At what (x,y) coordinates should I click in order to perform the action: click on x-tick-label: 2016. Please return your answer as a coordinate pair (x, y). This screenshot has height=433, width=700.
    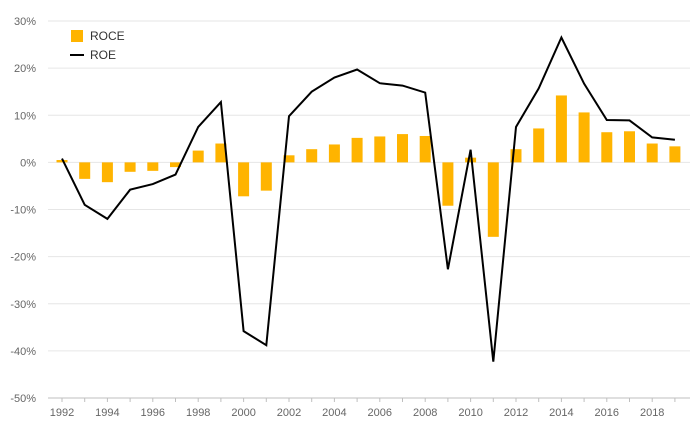
    Looking at the image, I should click on (607, 413).